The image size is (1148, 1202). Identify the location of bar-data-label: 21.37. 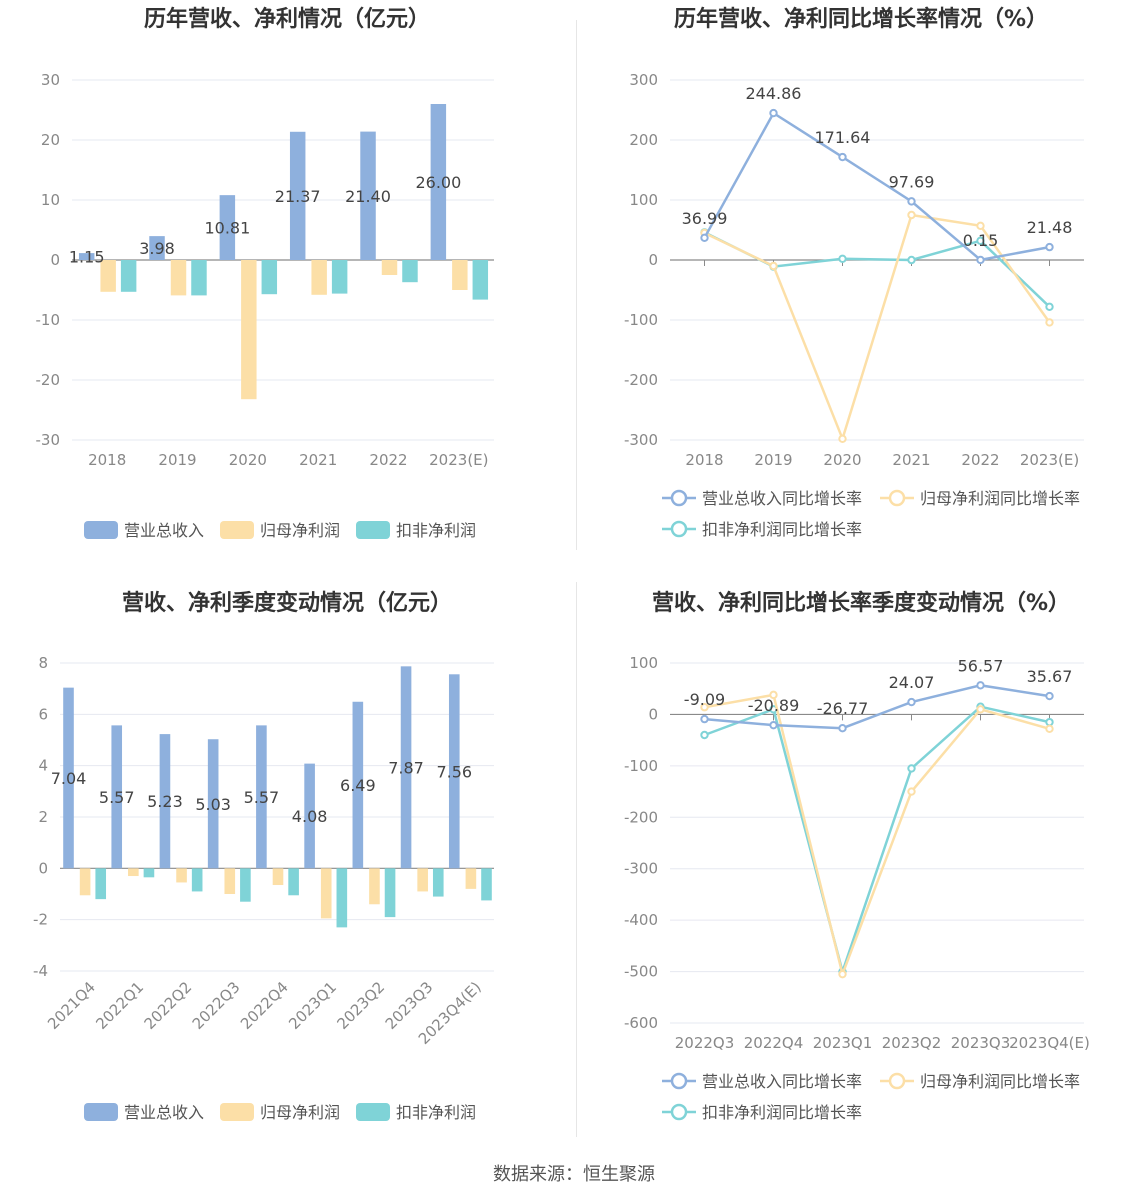
(298, 196).